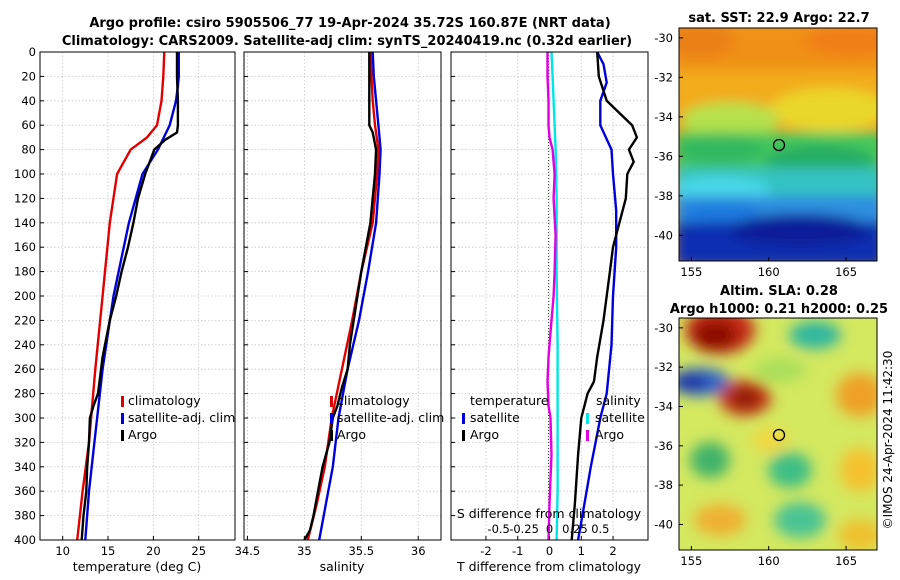 This screenshot has height=580, width=900. I want to click on legend-label-t-argo: Argo, so click(484, 434).